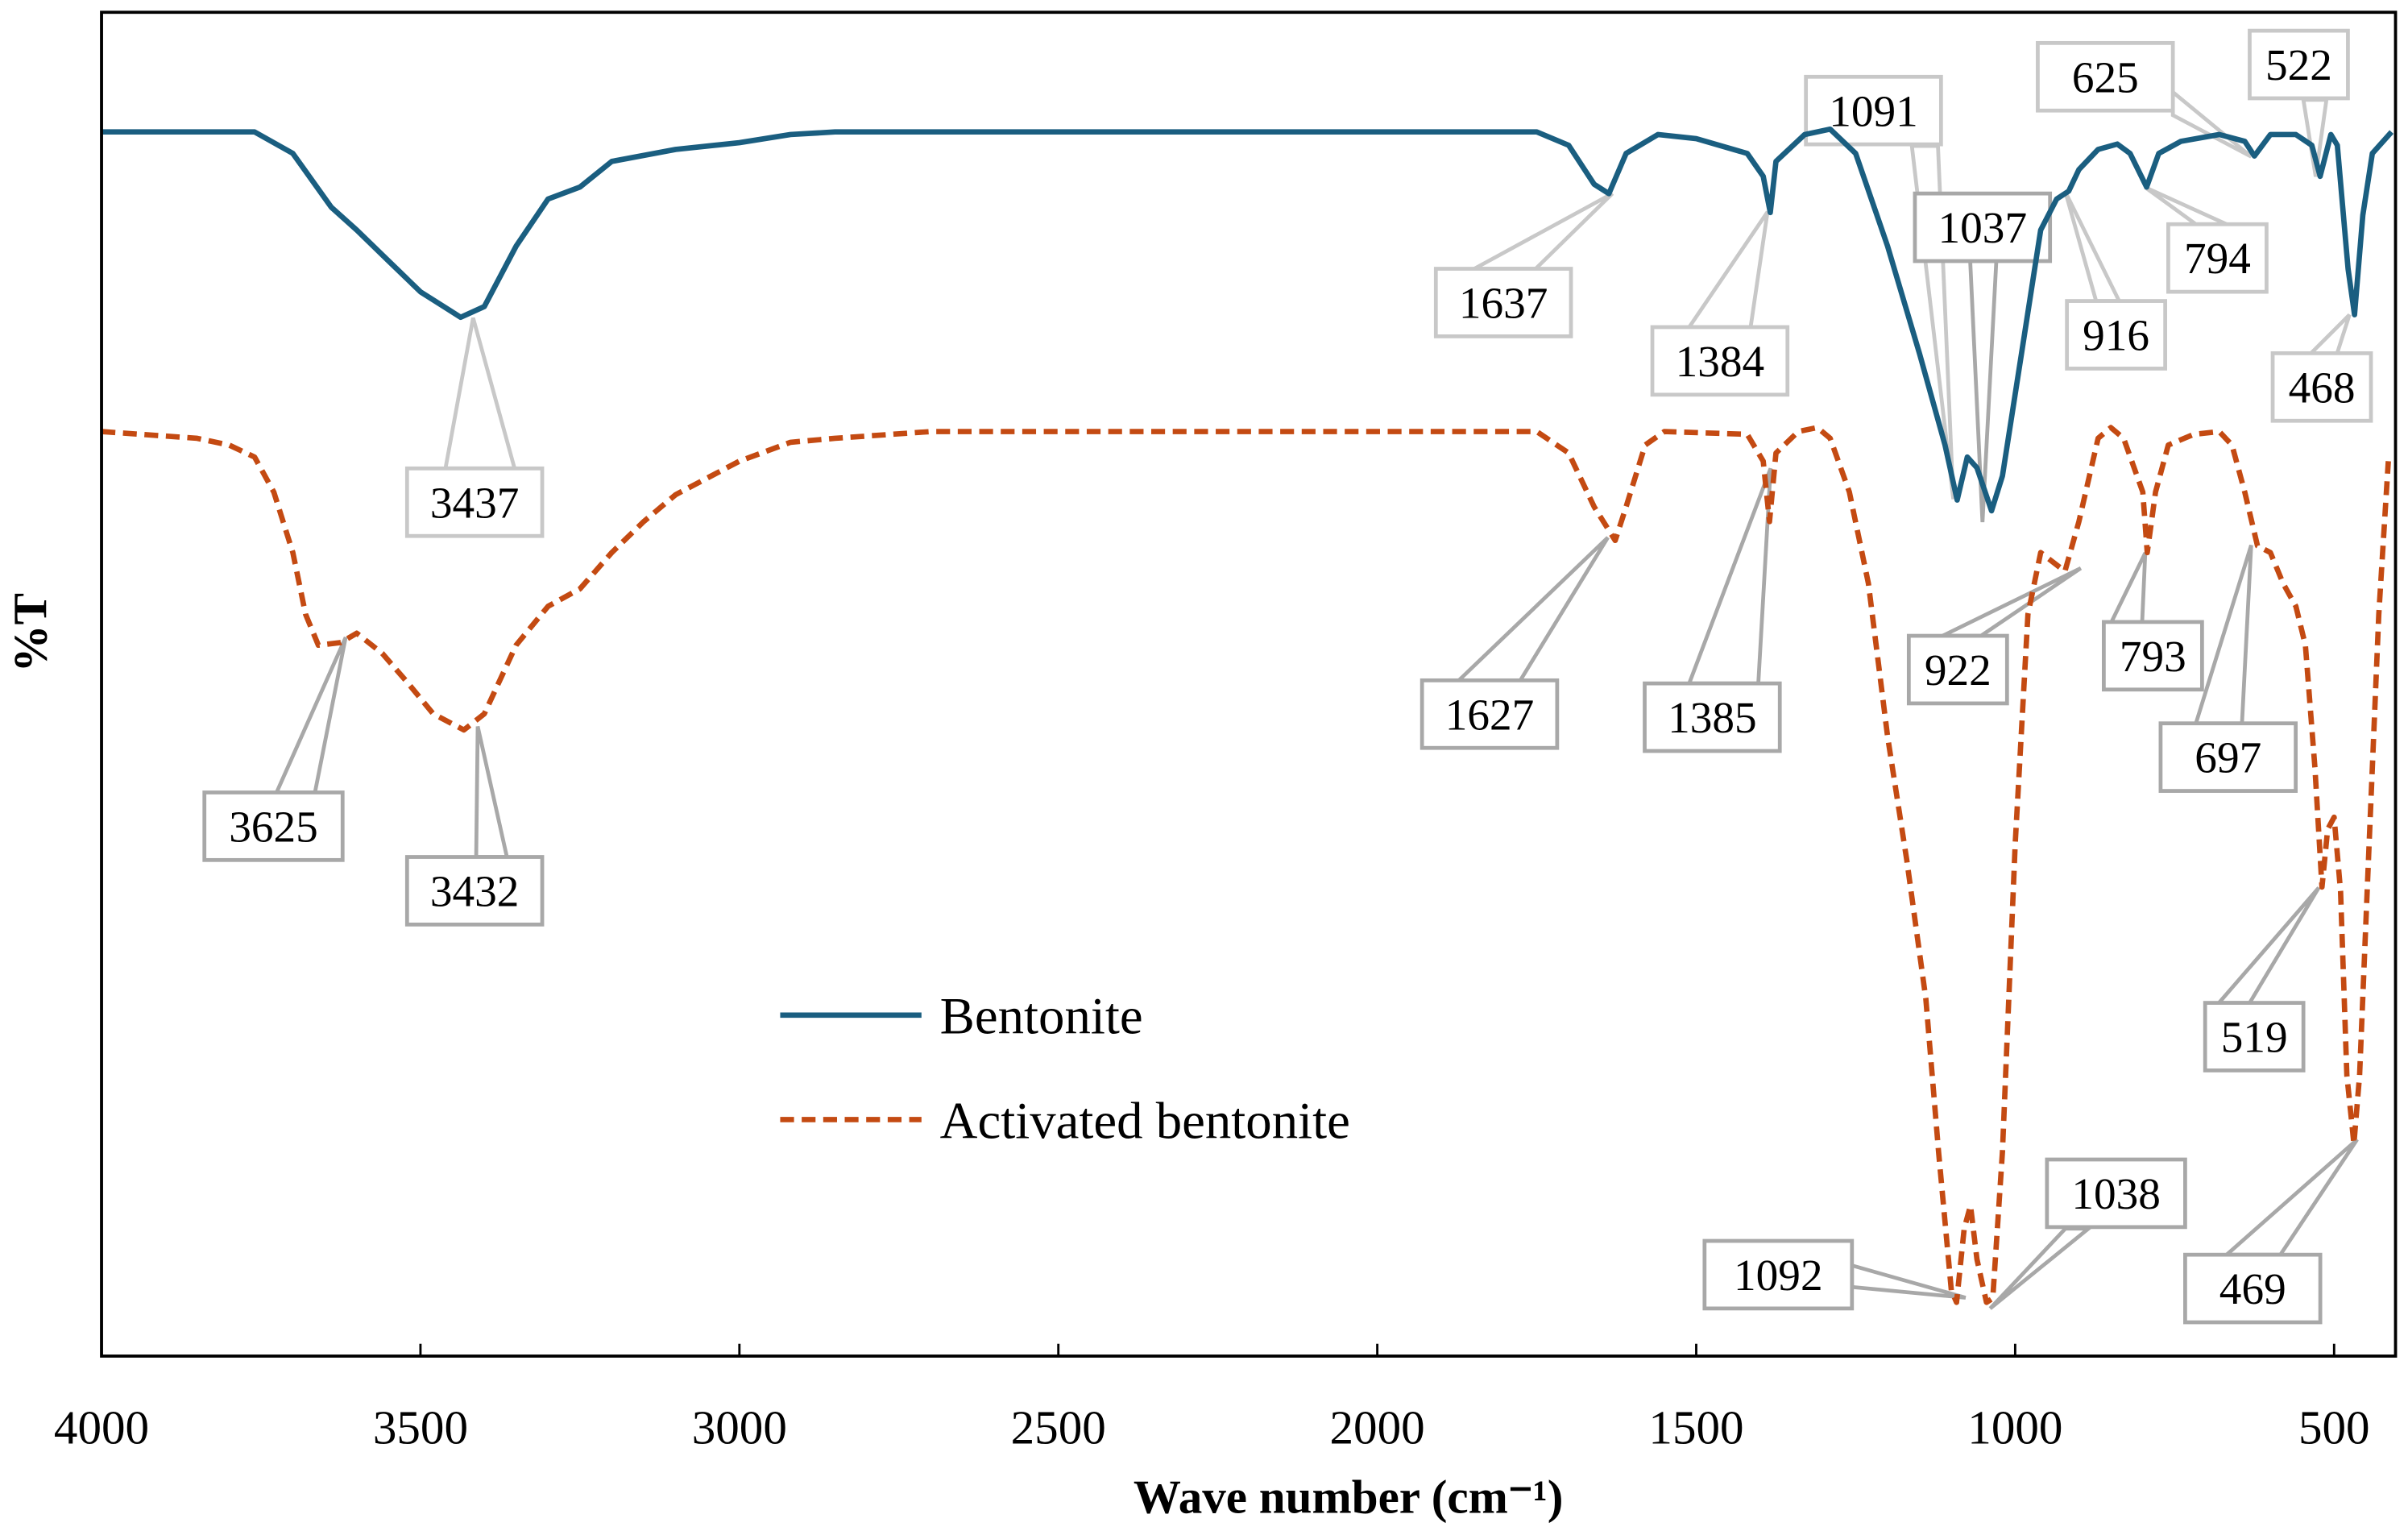 This screenshot has width=2408, height=1535. I want to click on peak-annotation: 1037, so click(1983, 357).